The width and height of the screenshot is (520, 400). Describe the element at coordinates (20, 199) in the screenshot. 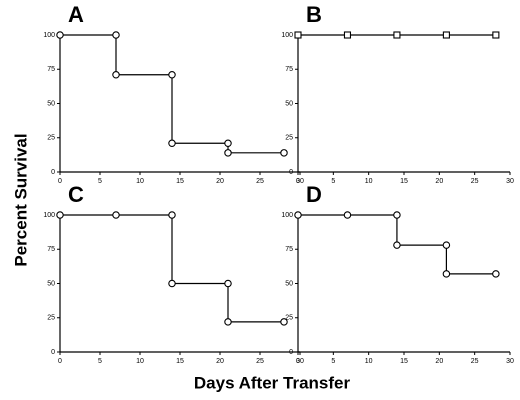

I see `y-axis-label: Percent Survival` at that location.